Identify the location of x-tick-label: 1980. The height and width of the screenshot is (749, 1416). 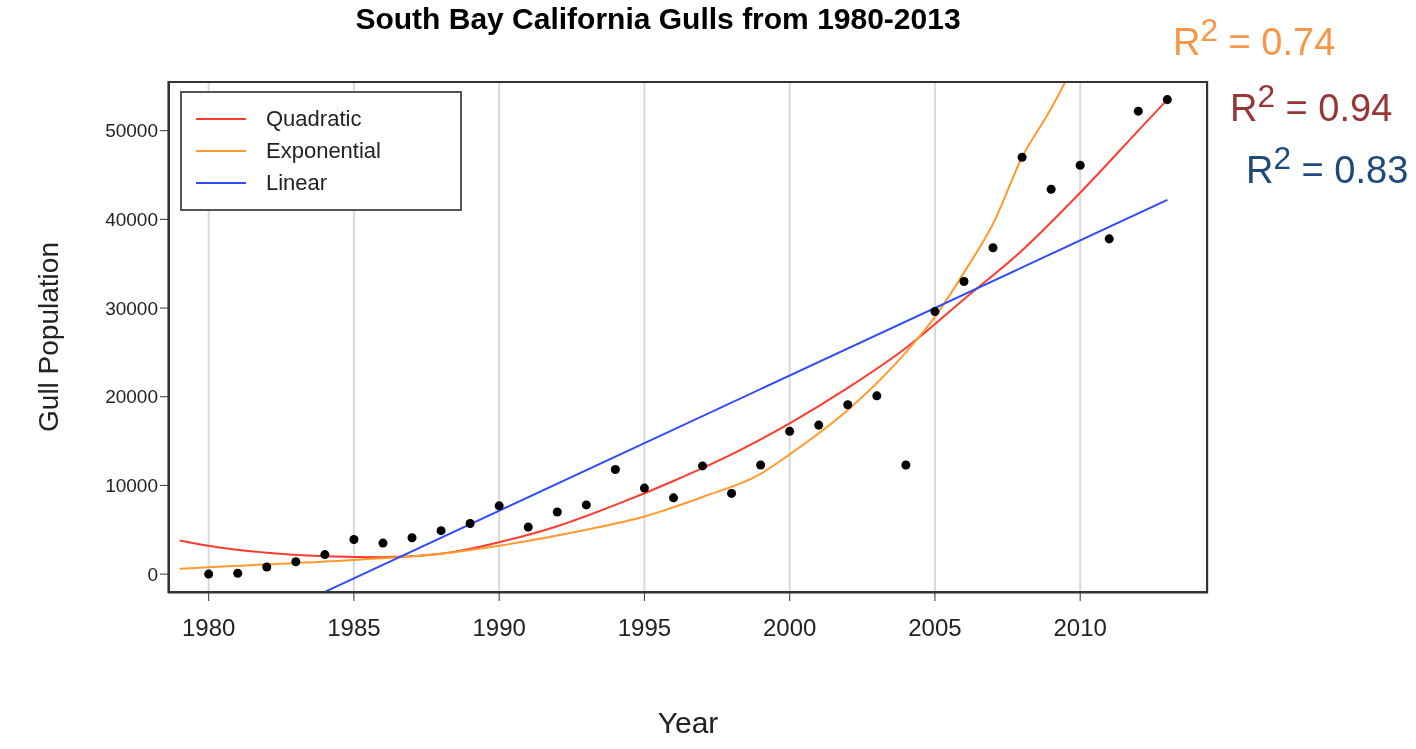
(208, 628).